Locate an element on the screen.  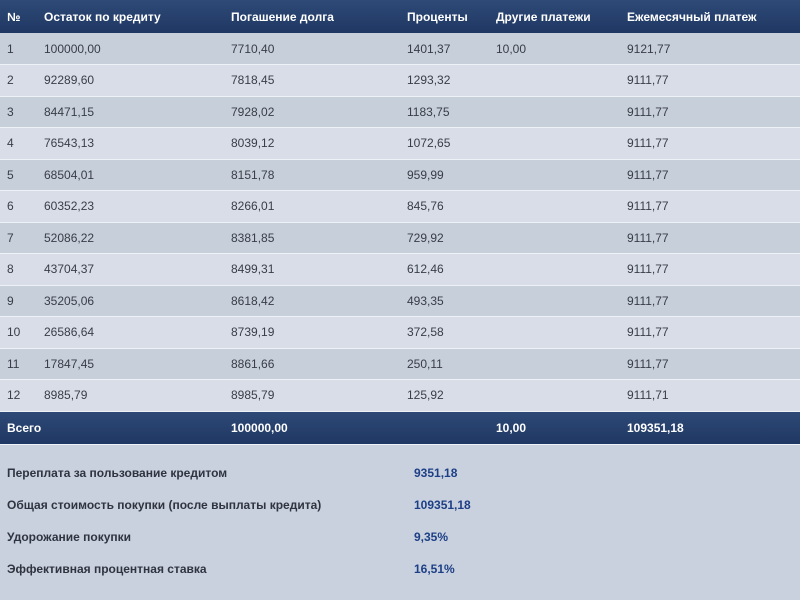
table-row: 8 43704,37 8499,31 612,46 9111,77 is located at coordinates (400, 269).